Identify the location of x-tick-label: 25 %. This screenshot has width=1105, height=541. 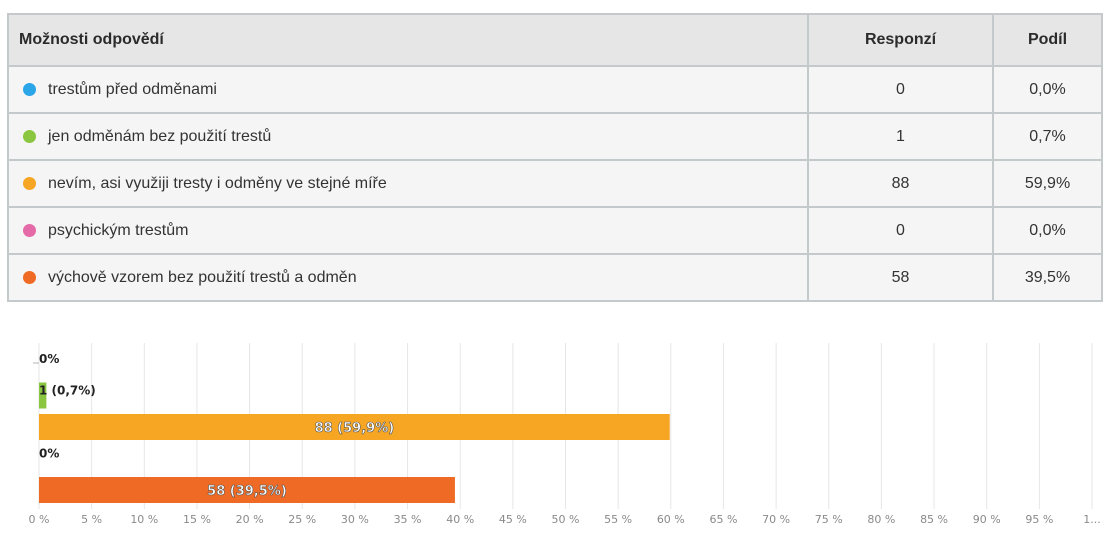
(302, 519).